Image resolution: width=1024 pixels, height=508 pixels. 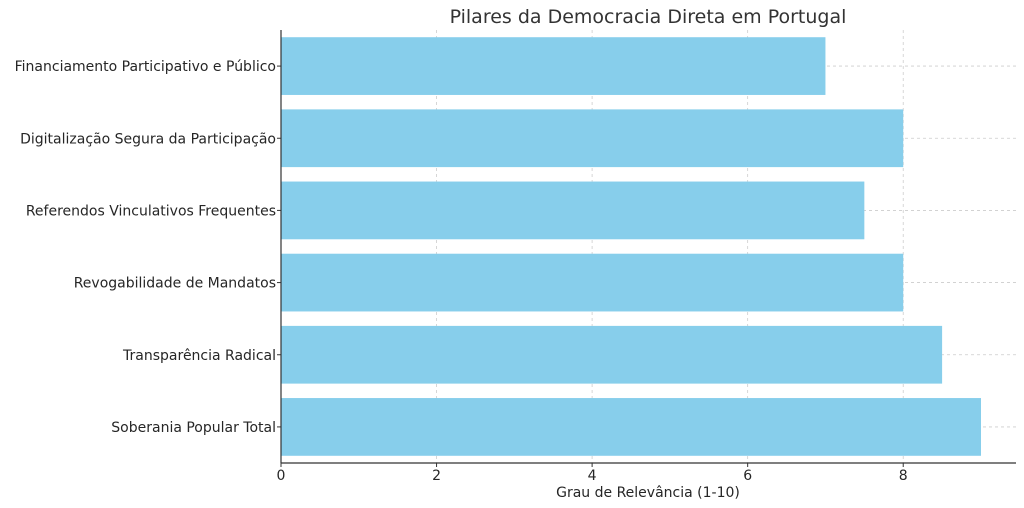 I want to click on category-label: Revogabilidade de Mandatos, so click(x=175, y=284).